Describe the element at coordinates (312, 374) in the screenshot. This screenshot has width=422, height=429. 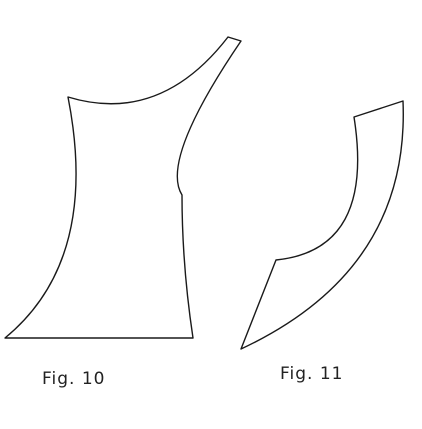
I see `fig-11-caption: Fig. 11` at that location.